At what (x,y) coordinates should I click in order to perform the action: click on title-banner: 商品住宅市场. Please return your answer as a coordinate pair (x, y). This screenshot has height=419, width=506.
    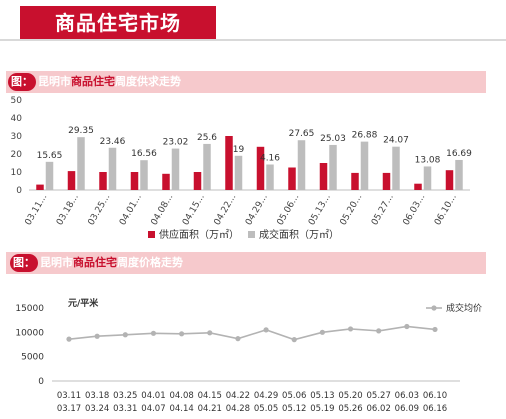
    Looking at the image, I should click on (118, 23).